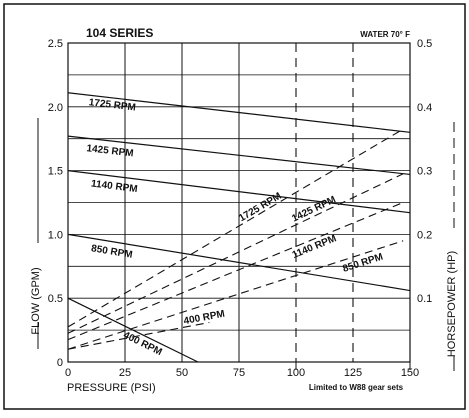 Image resolution: width=469 pixels, height=418 pixels. What do you see at coordinates (204, 318) in the screenshot?
I see `hp-label-400-rpm: 400 RPM` at bounding box center [204, 318].